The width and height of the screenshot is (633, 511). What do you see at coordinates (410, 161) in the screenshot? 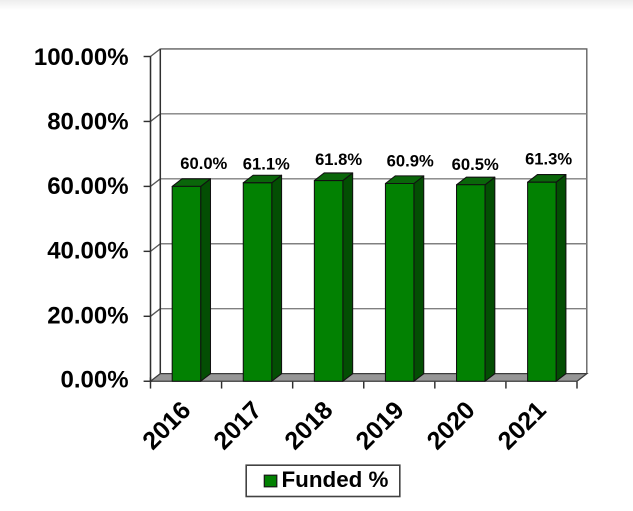
I see `svg-text: 60.9%` at bounding box center [410, 161].